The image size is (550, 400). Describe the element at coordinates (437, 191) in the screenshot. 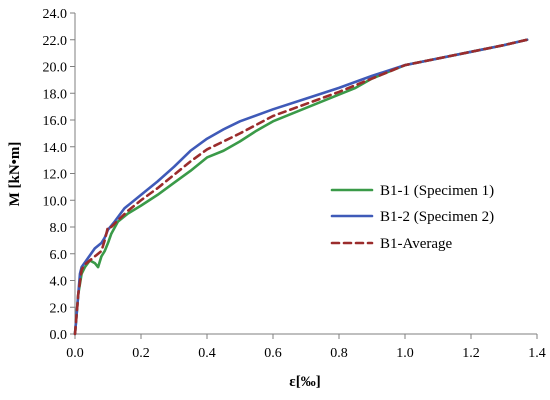

I see `legend-label-b1-1: B1-1 (Specimen 1)` at that location.